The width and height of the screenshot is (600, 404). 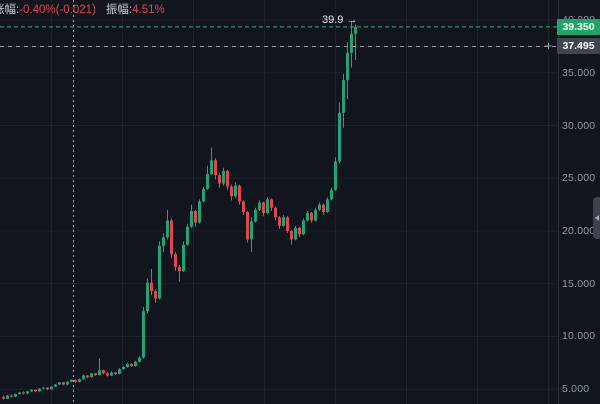 I want to click on stats-overlay: 涨幅:-0.40%(-0.021) 振幅:4.51%, so click(x=82, y=9).